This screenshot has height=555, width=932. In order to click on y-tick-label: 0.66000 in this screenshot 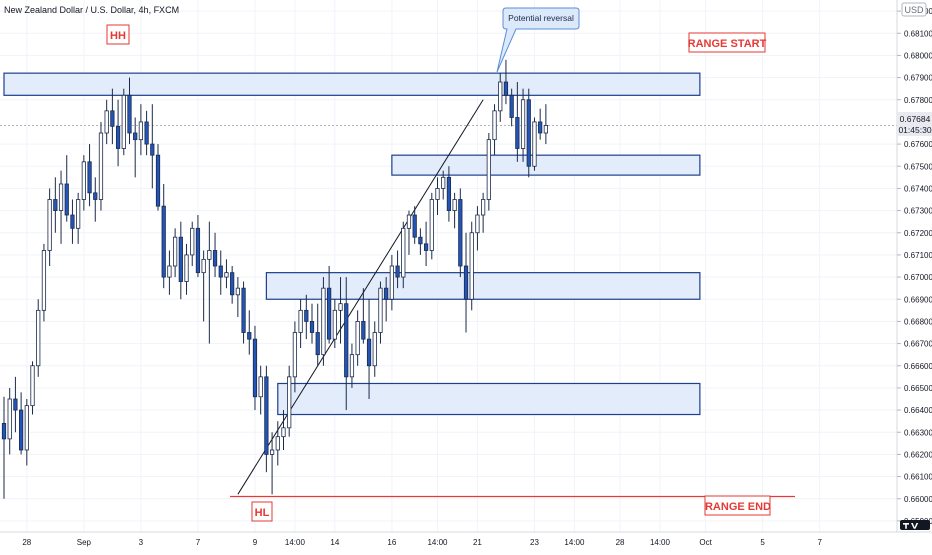, I will do `click(918, 499)`.